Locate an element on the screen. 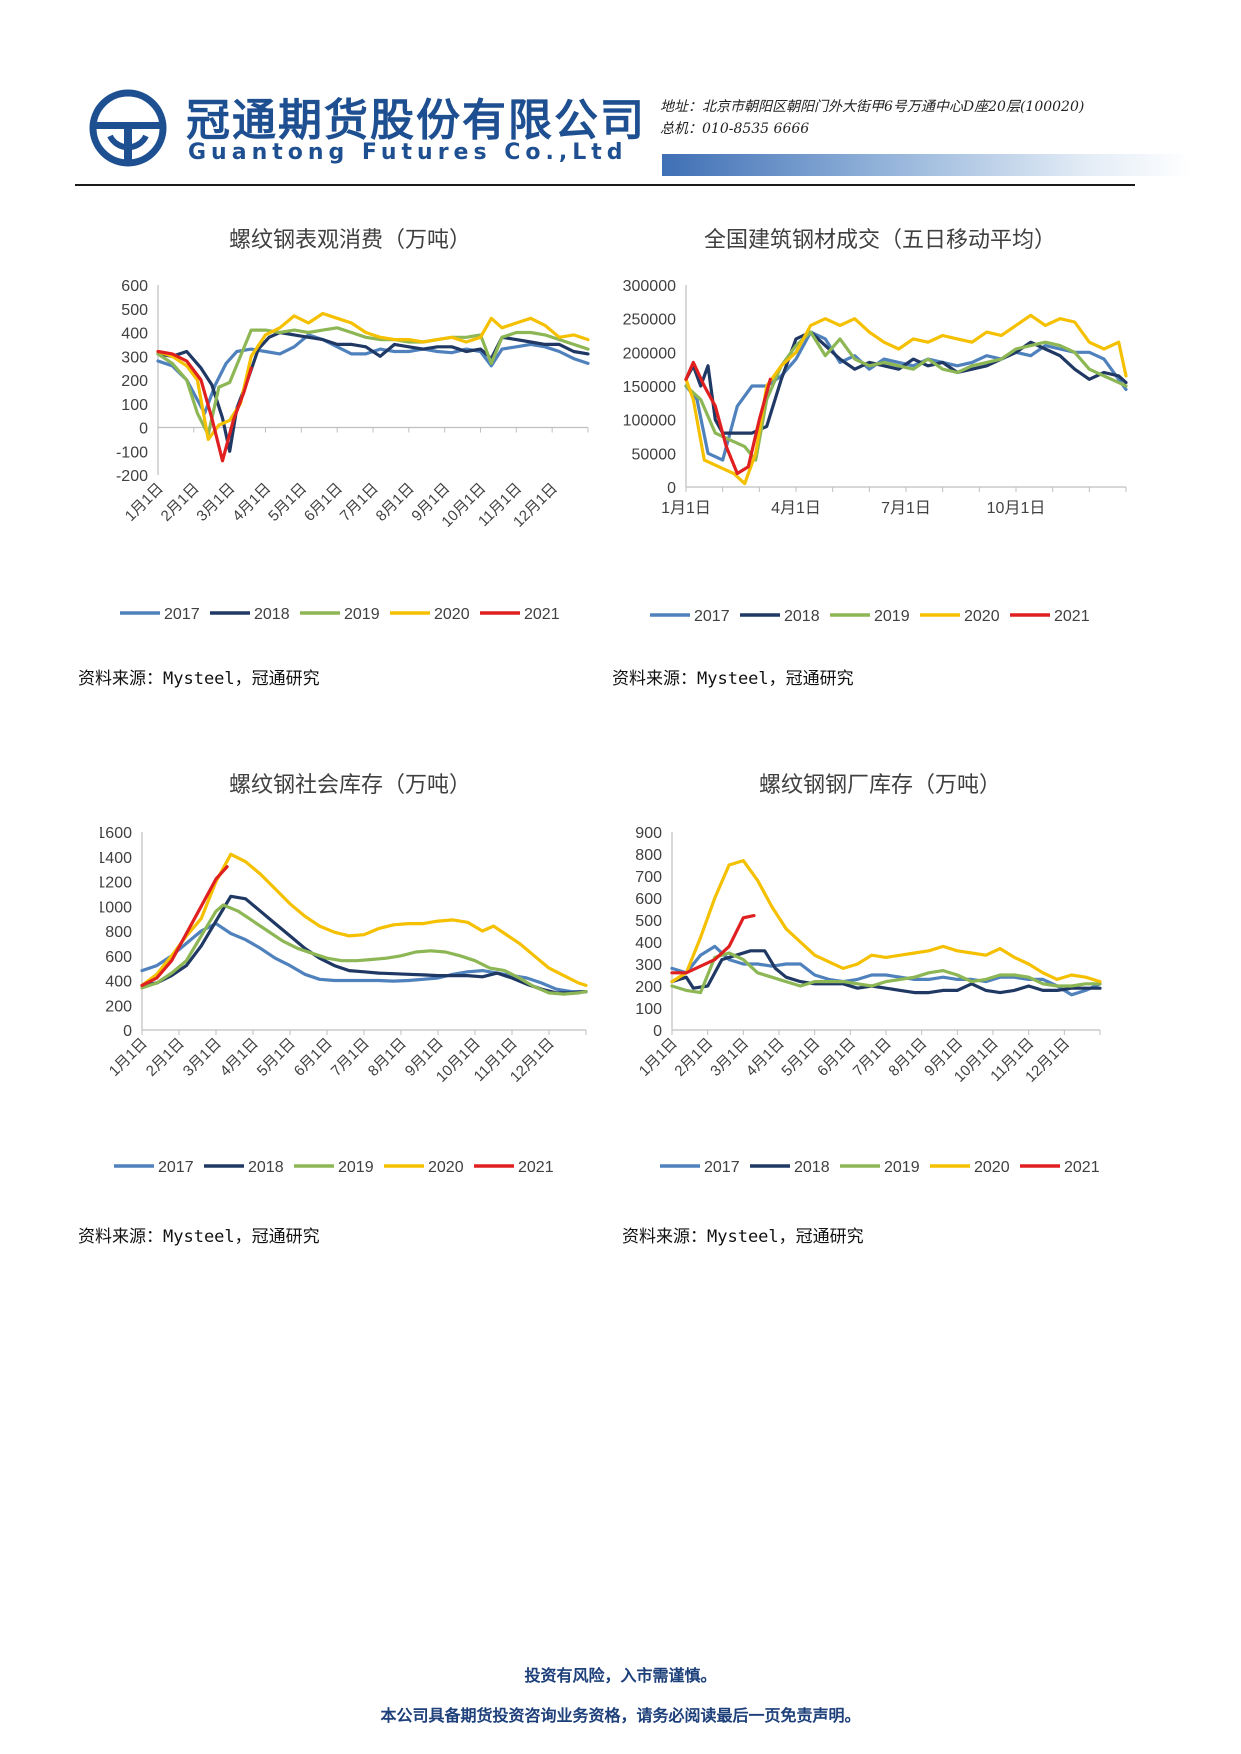  y-tick-label: 150000 is located at coordinates (649, 387).